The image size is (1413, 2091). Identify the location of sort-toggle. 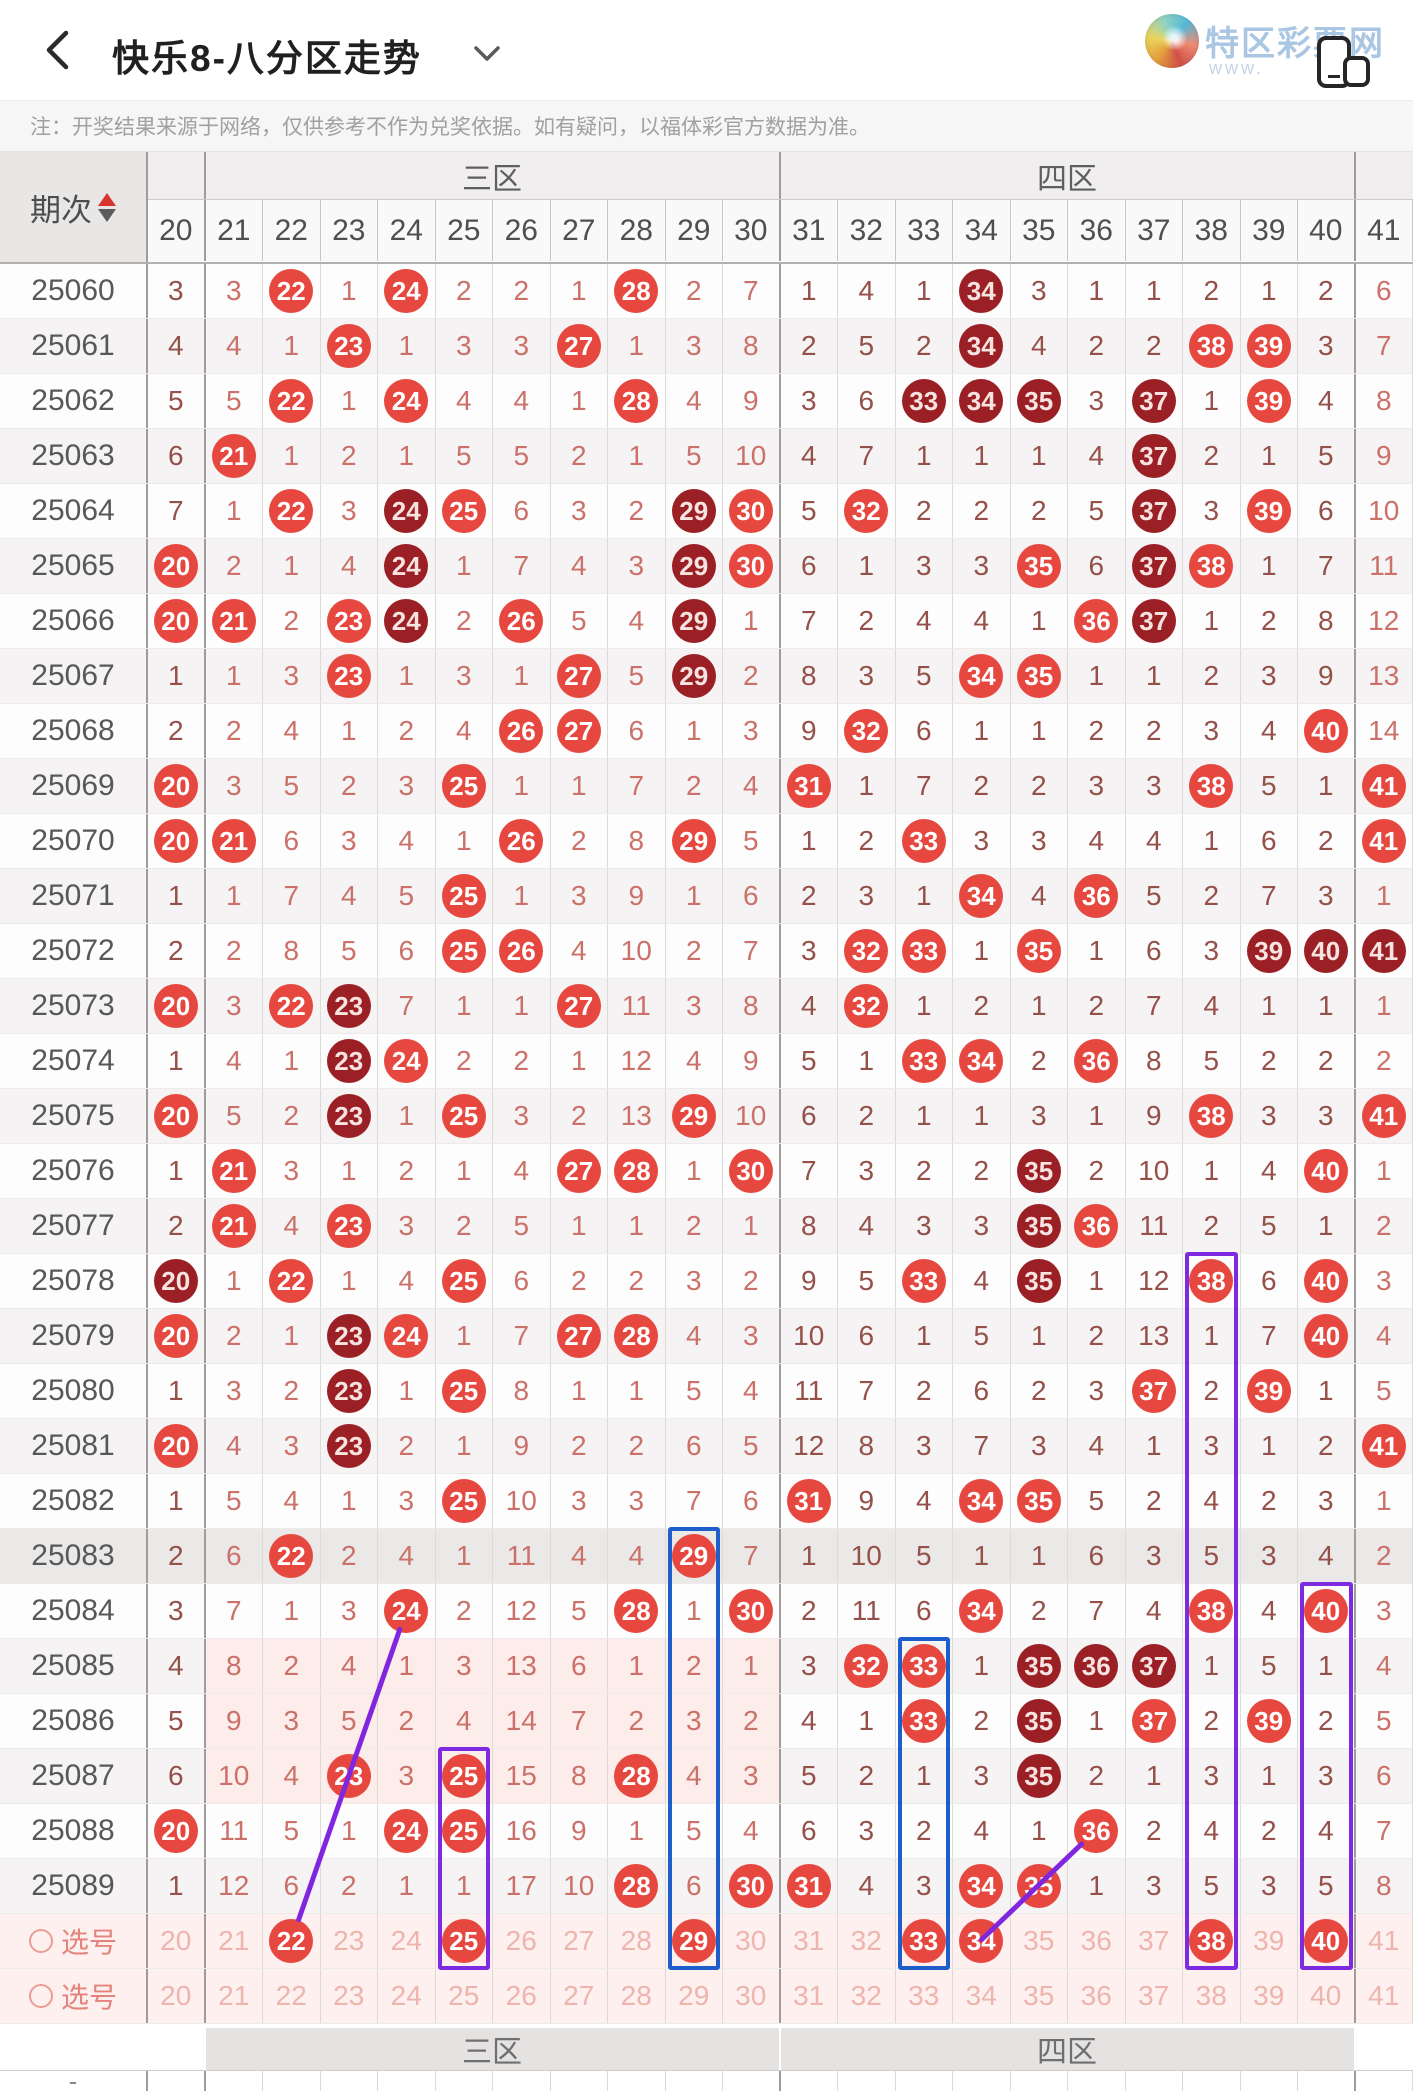
(107, 207).